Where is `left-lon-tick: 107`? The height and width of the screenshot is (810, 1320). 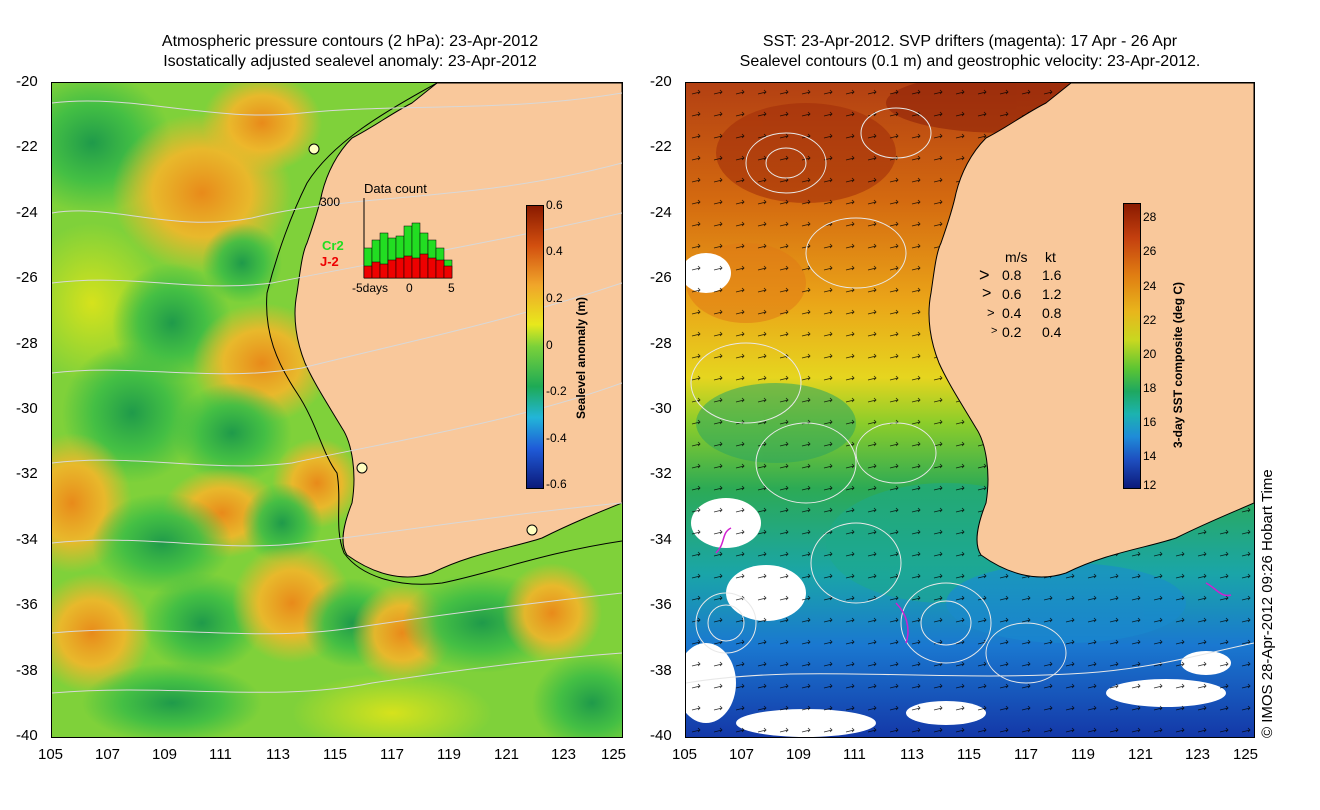
left-lon-tick: 107 is located at coordinates (108, 754).